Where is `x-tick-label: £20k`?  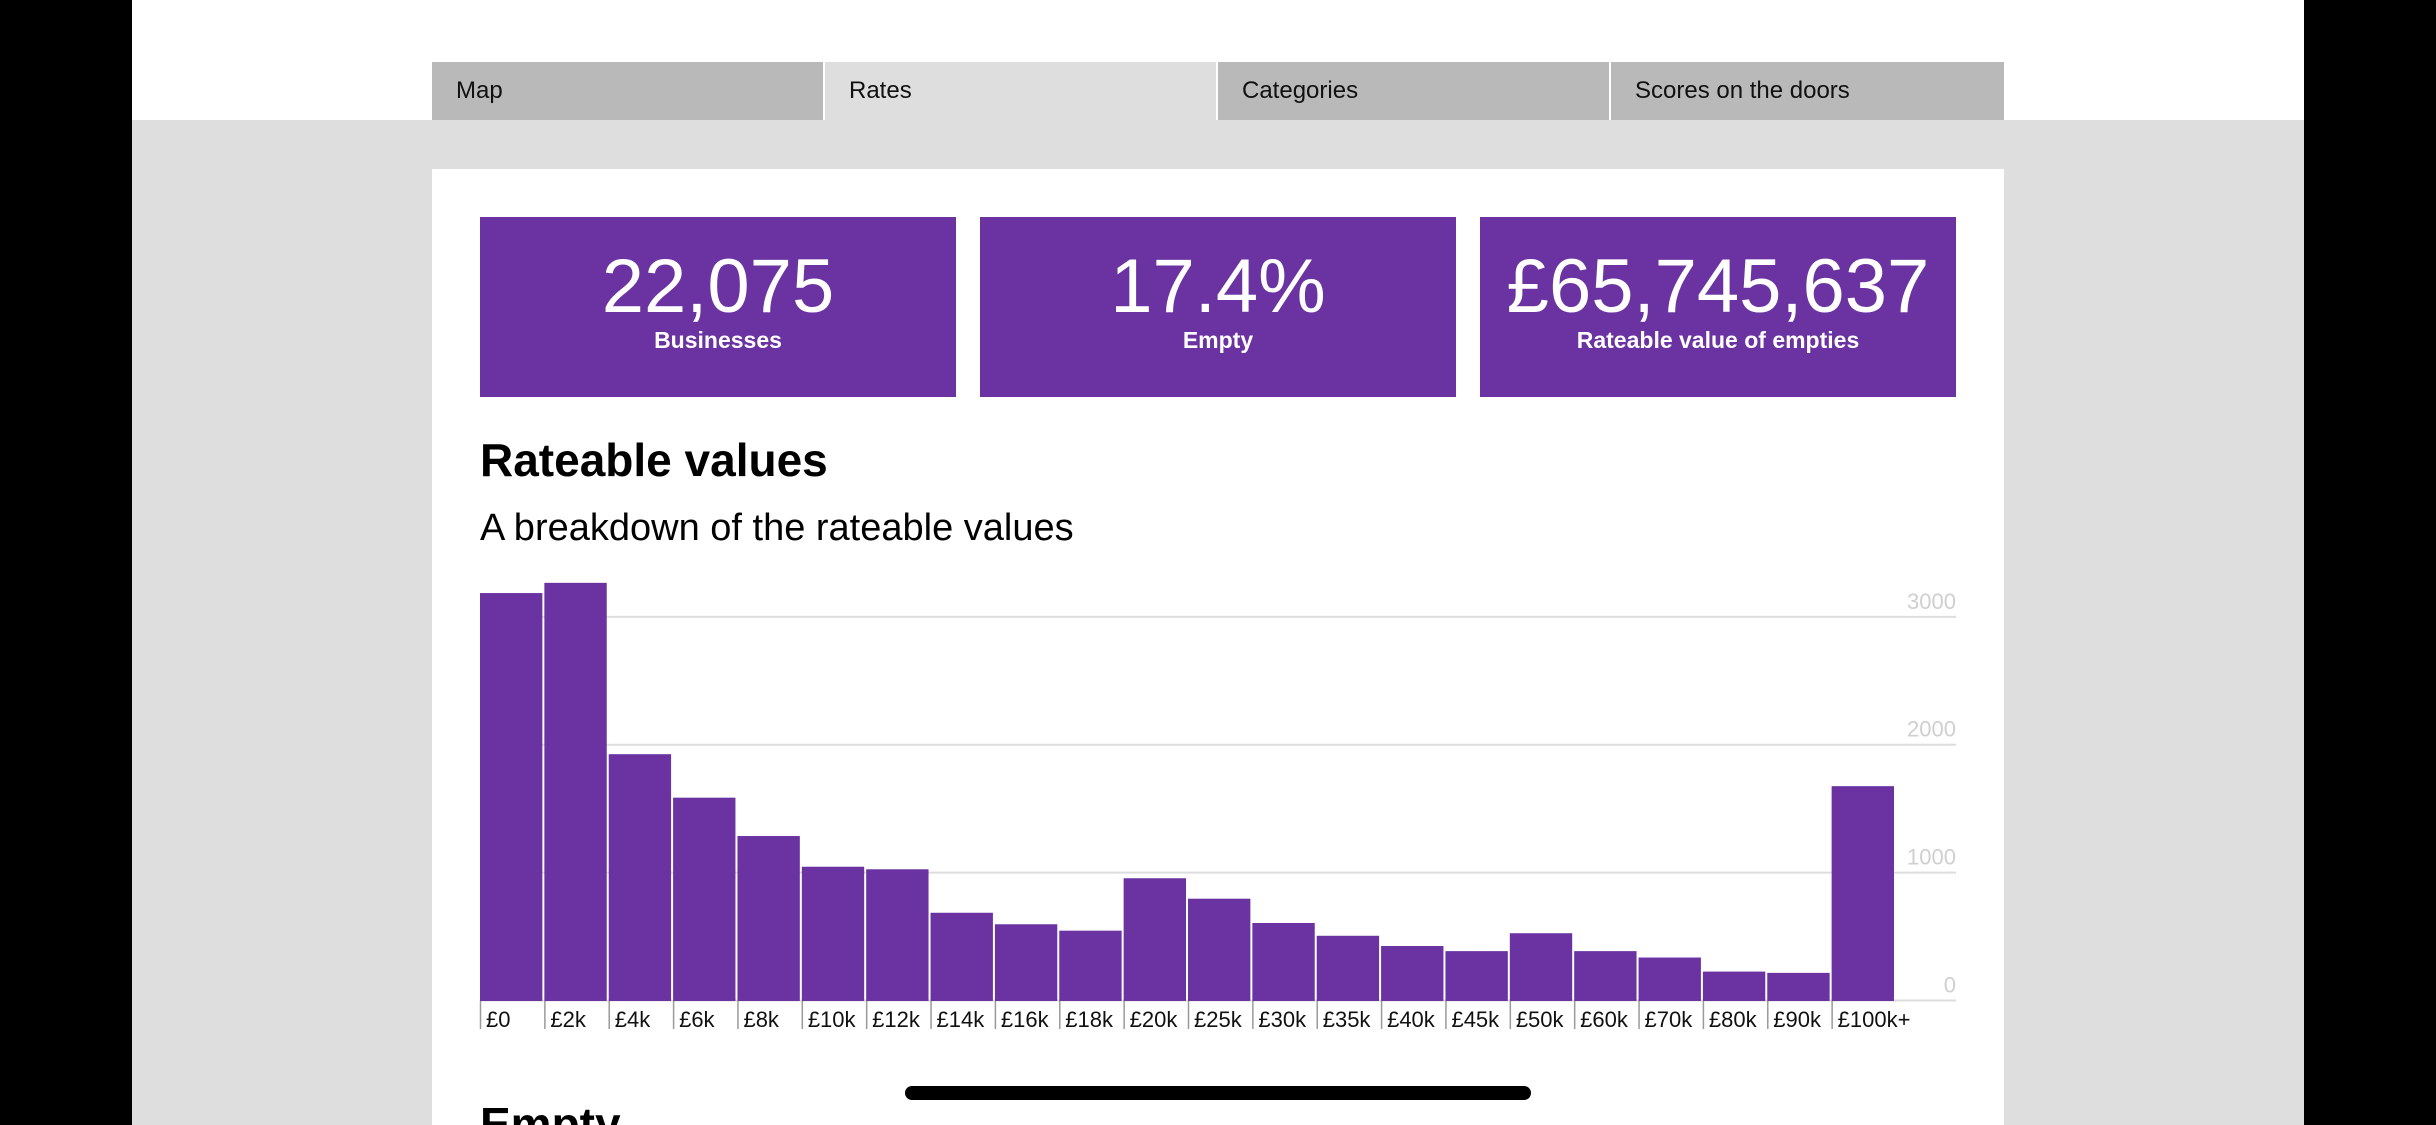
x-tick-label: £20k is located at coordinates (1154, 1019).